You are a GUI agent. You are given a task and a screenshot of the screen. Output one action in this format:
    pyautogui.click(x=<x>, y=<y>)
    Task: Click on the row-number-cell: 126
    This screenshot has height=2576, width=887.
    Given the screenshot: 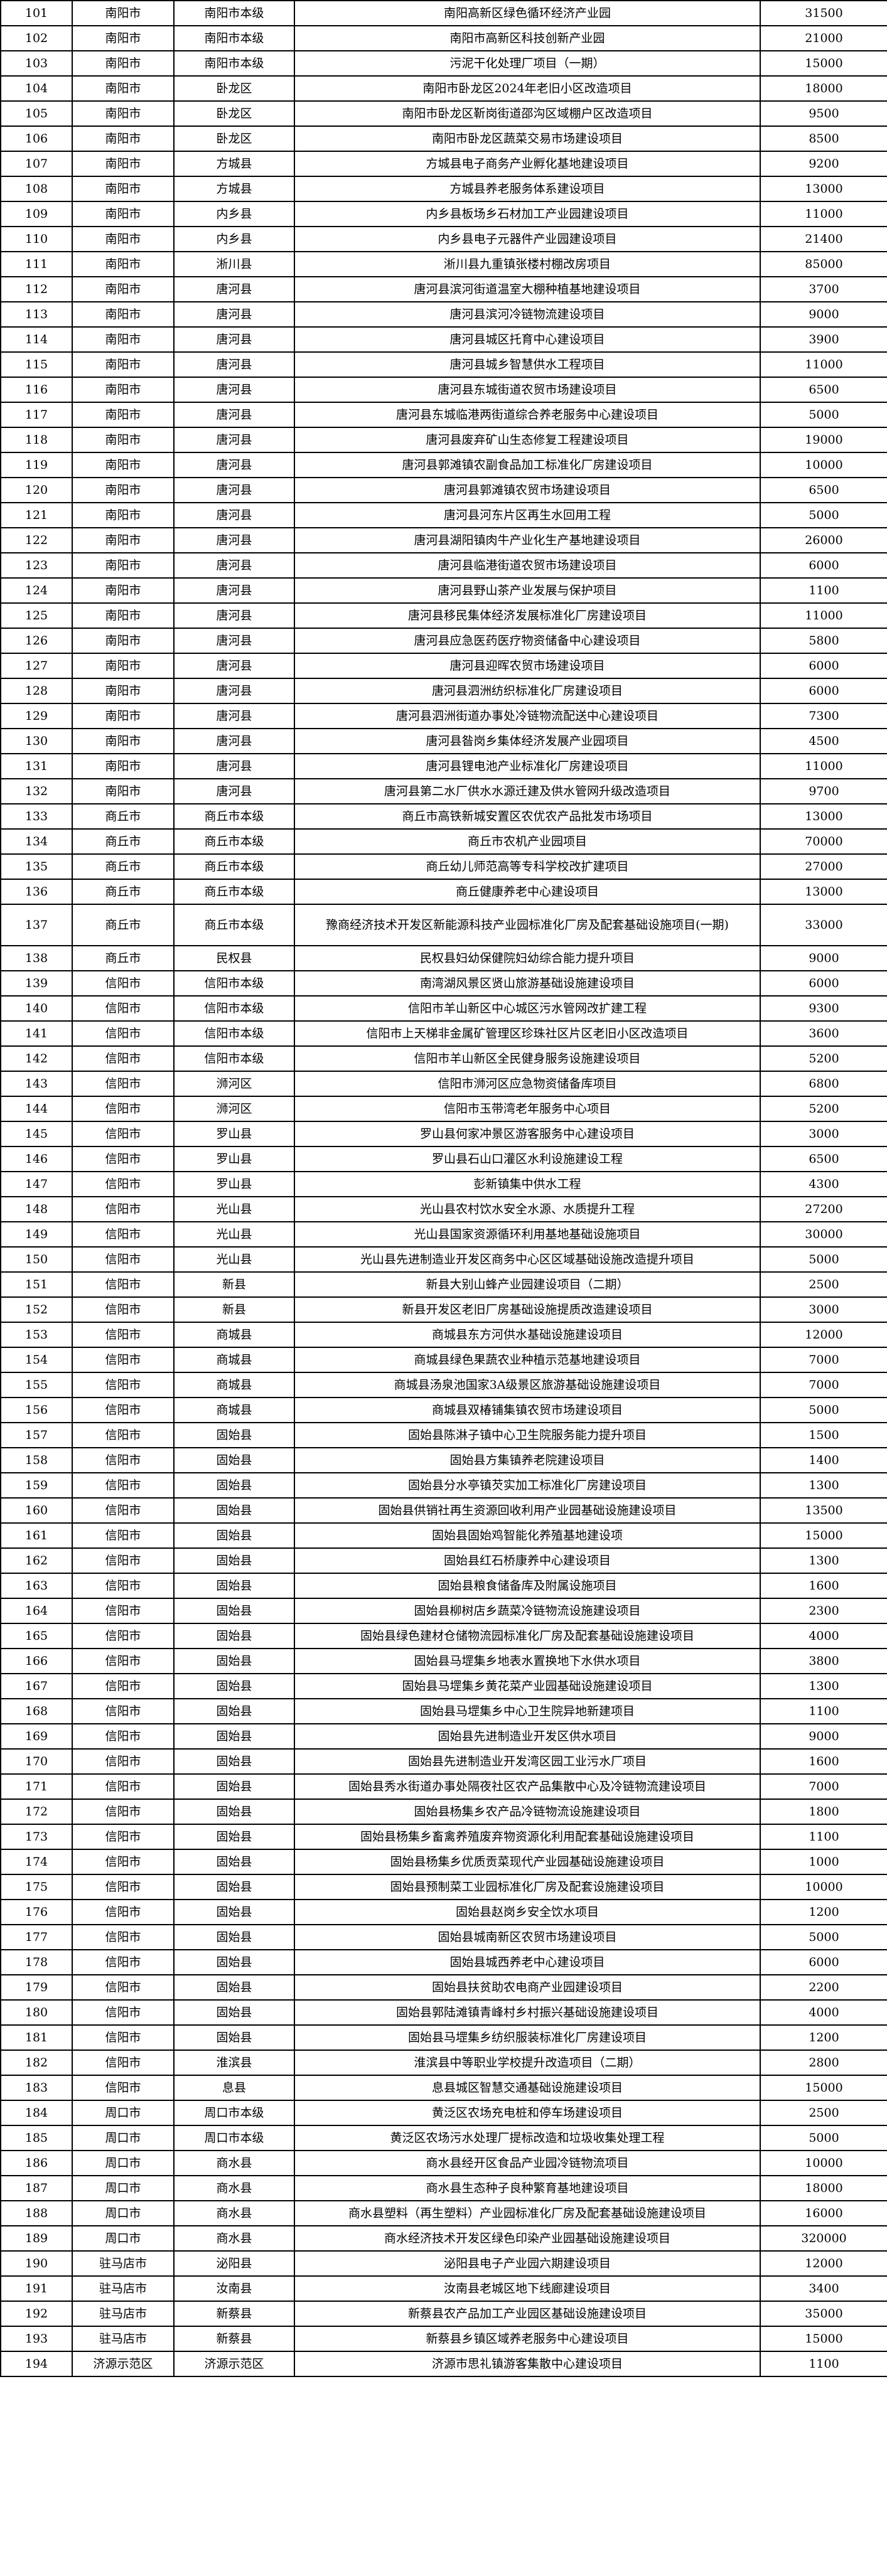 What is the action you would take?
    pyautogui.click(x=36, y=641)
    